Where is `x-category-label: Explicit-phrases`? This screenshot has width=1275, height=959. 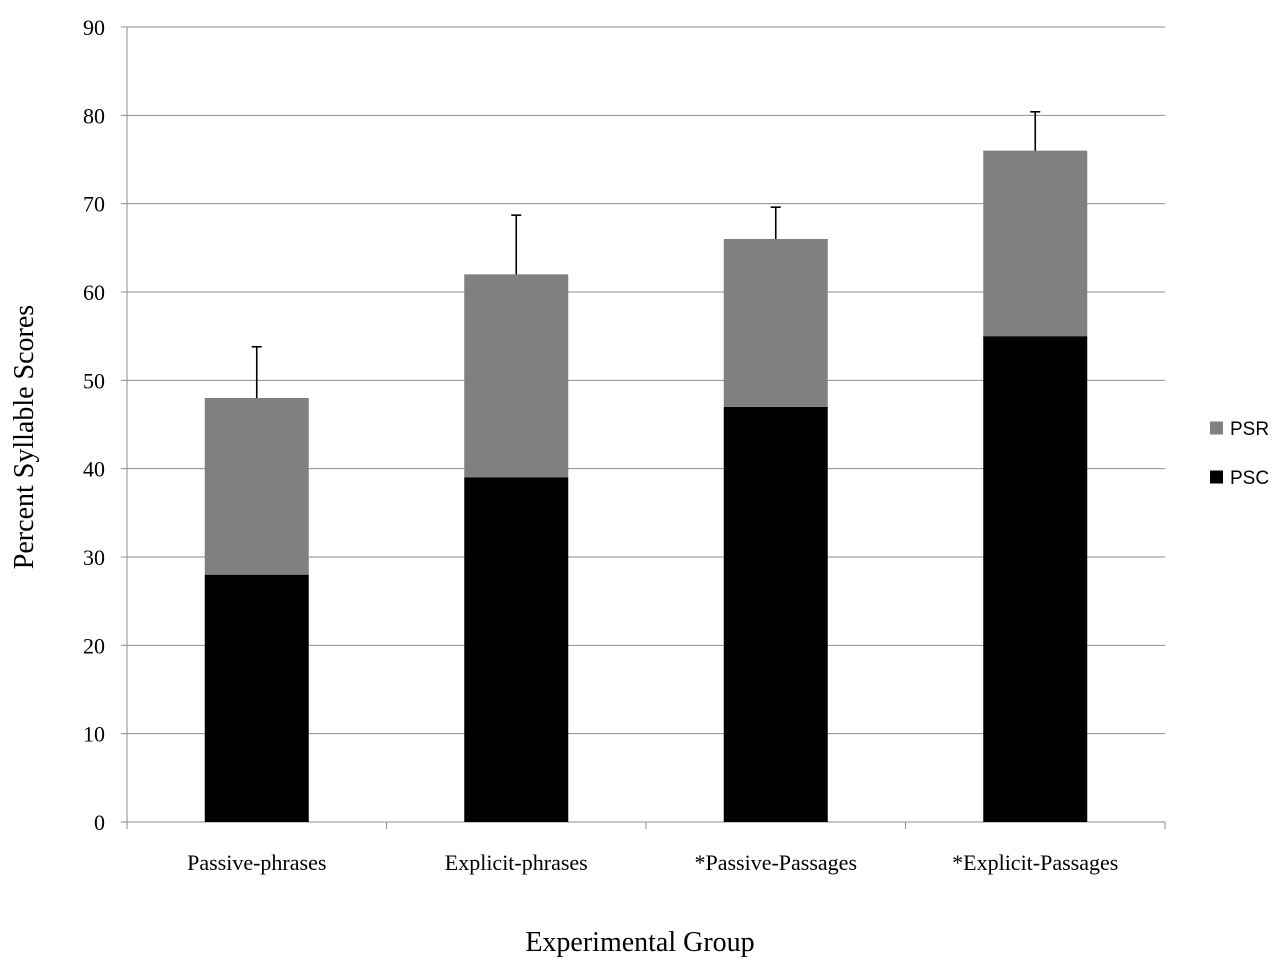 x-category-label: Explicit-phrases is located at coordinates (516, 862).